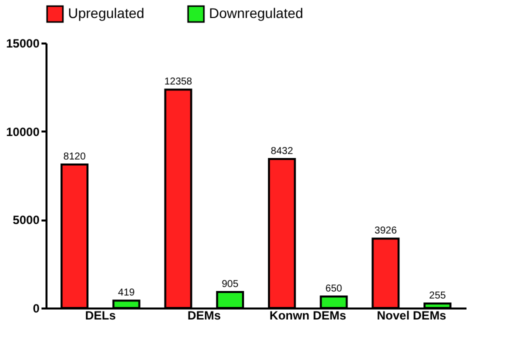 This screenshot has height=337, width=505. What do you see at coordinates (282, 152) in the screenshot?
I see `data-label: 8432` at bounding box center [282, 152].